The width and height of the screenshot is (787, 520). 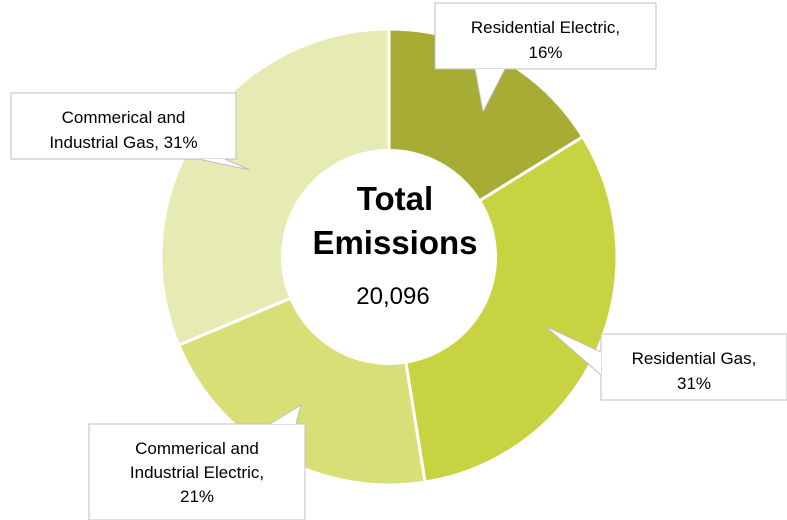 What do you see at coordinates (392, 296) in the screenshot?
I see `center-total-value: 20,096` at bounding box center [392, 296].